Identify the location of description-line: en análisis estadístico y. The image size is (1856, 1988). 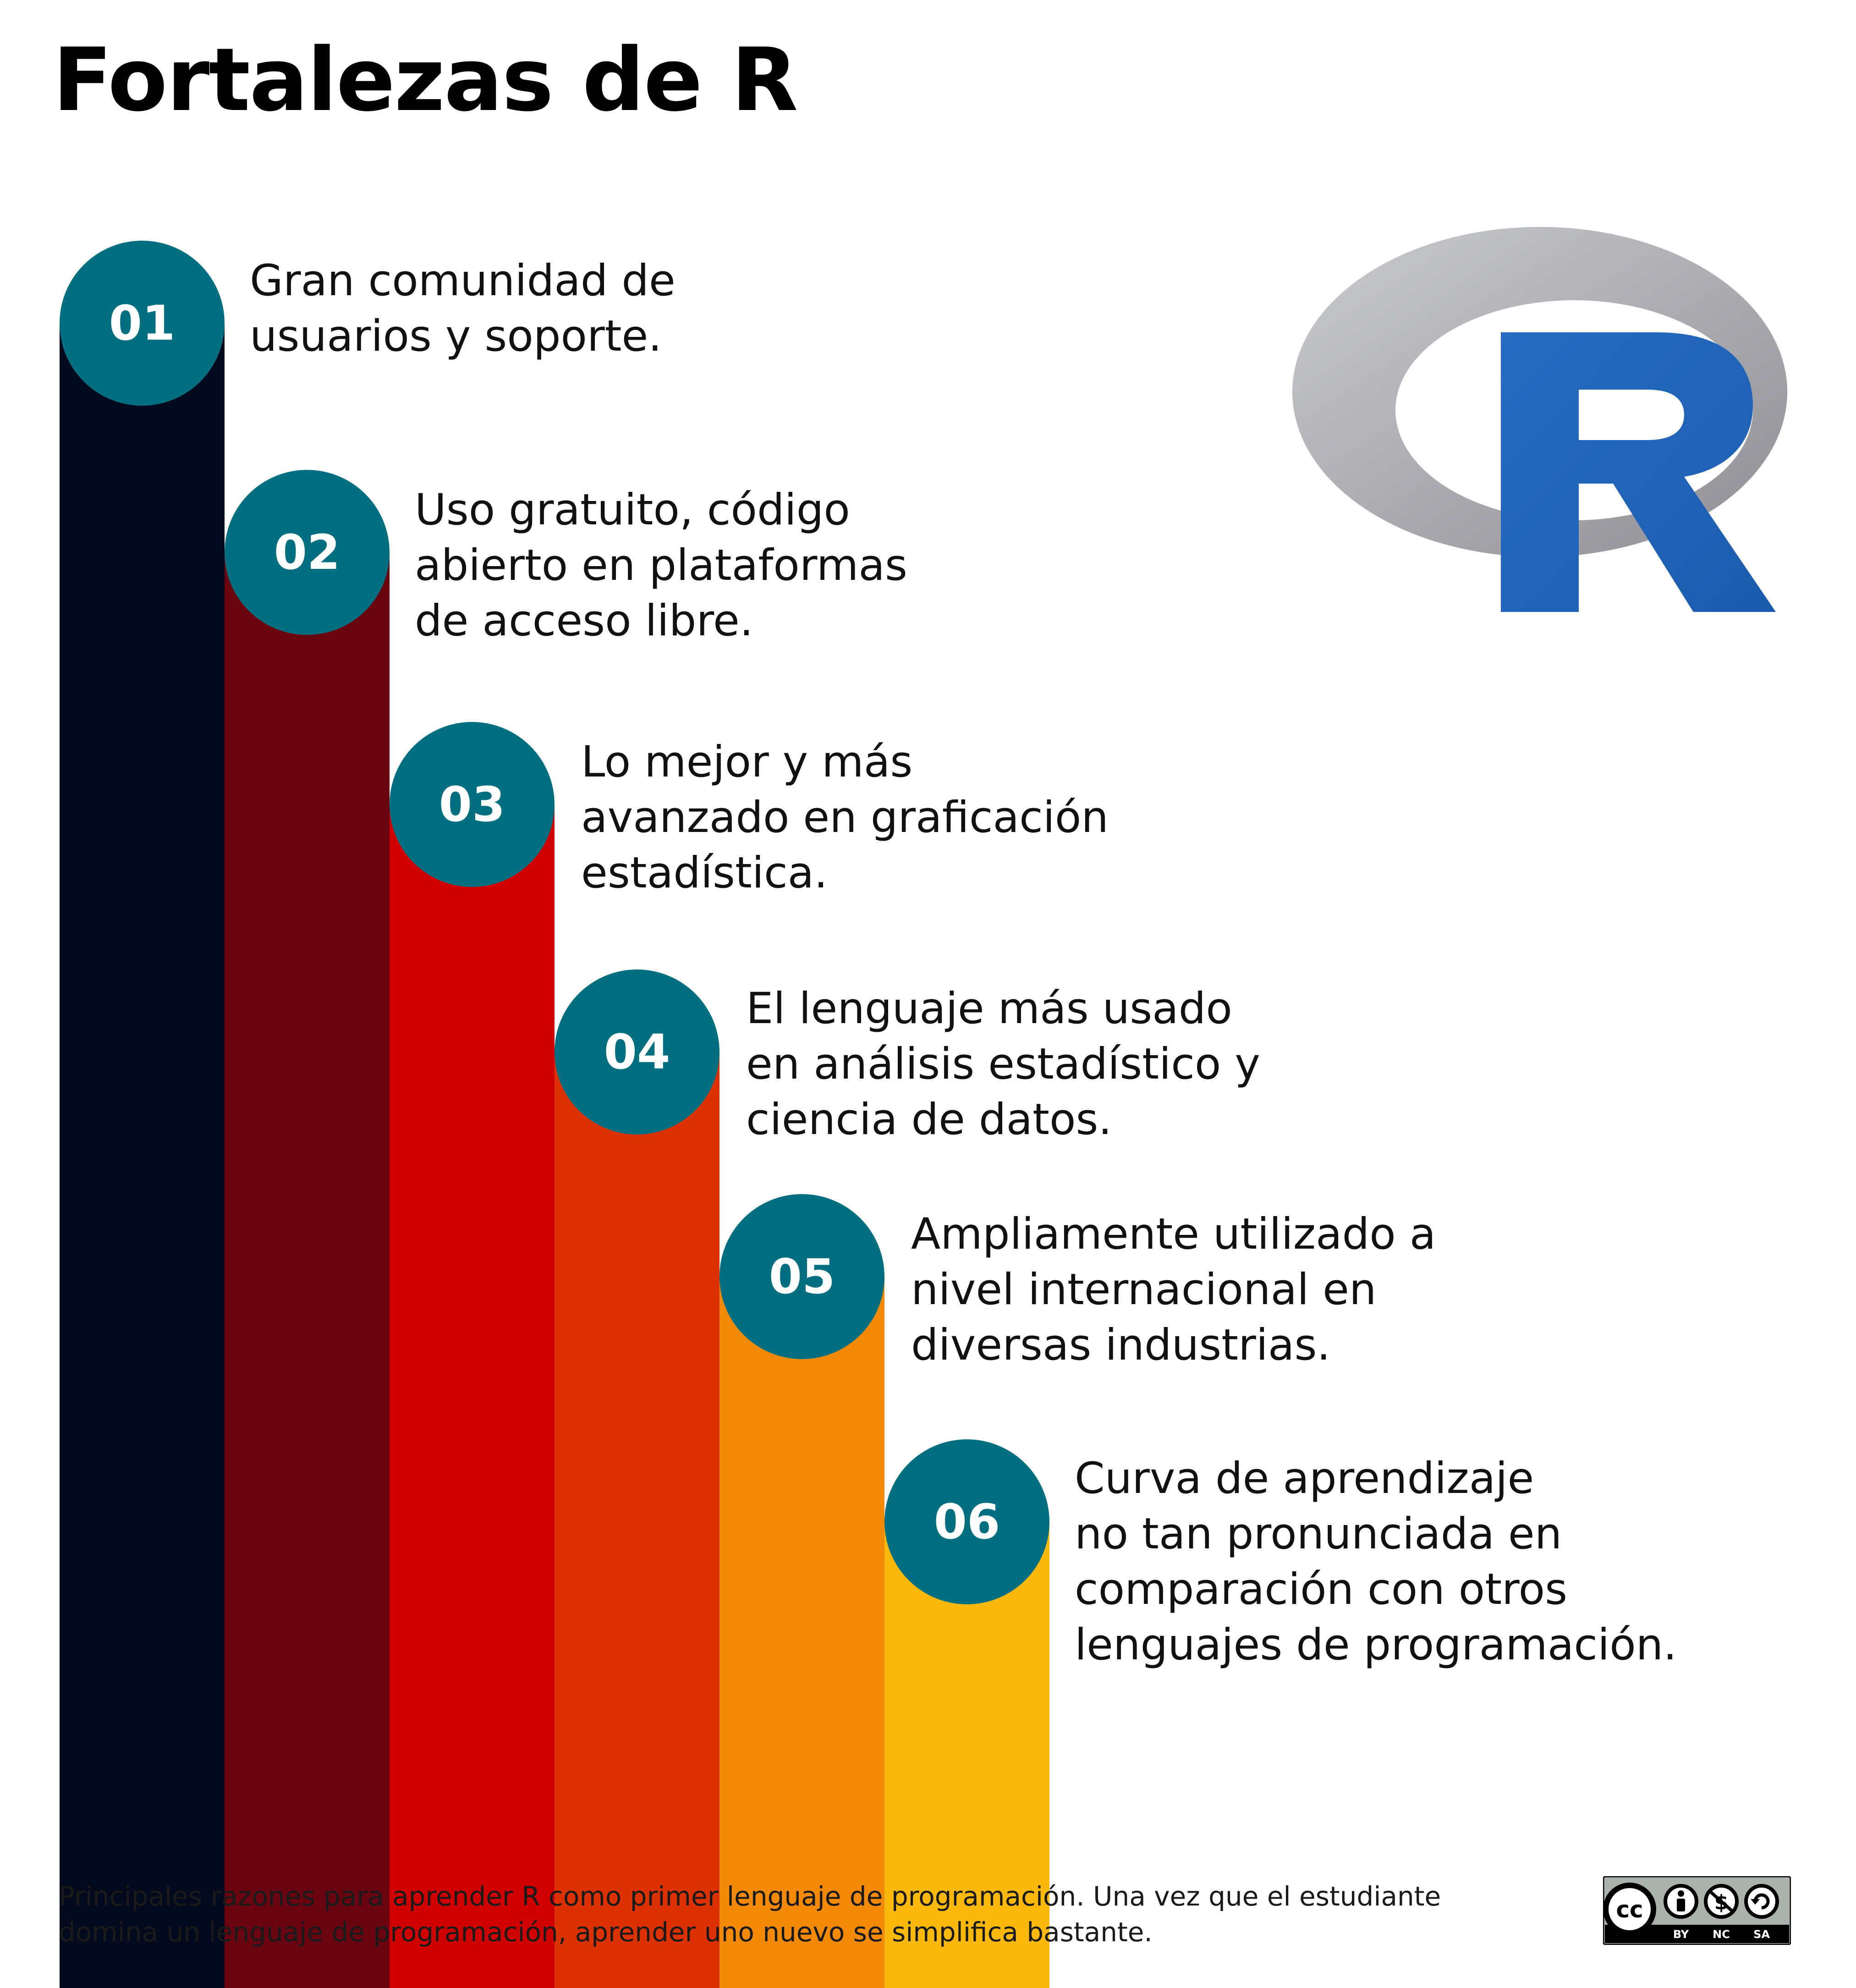
(1003, 1064).